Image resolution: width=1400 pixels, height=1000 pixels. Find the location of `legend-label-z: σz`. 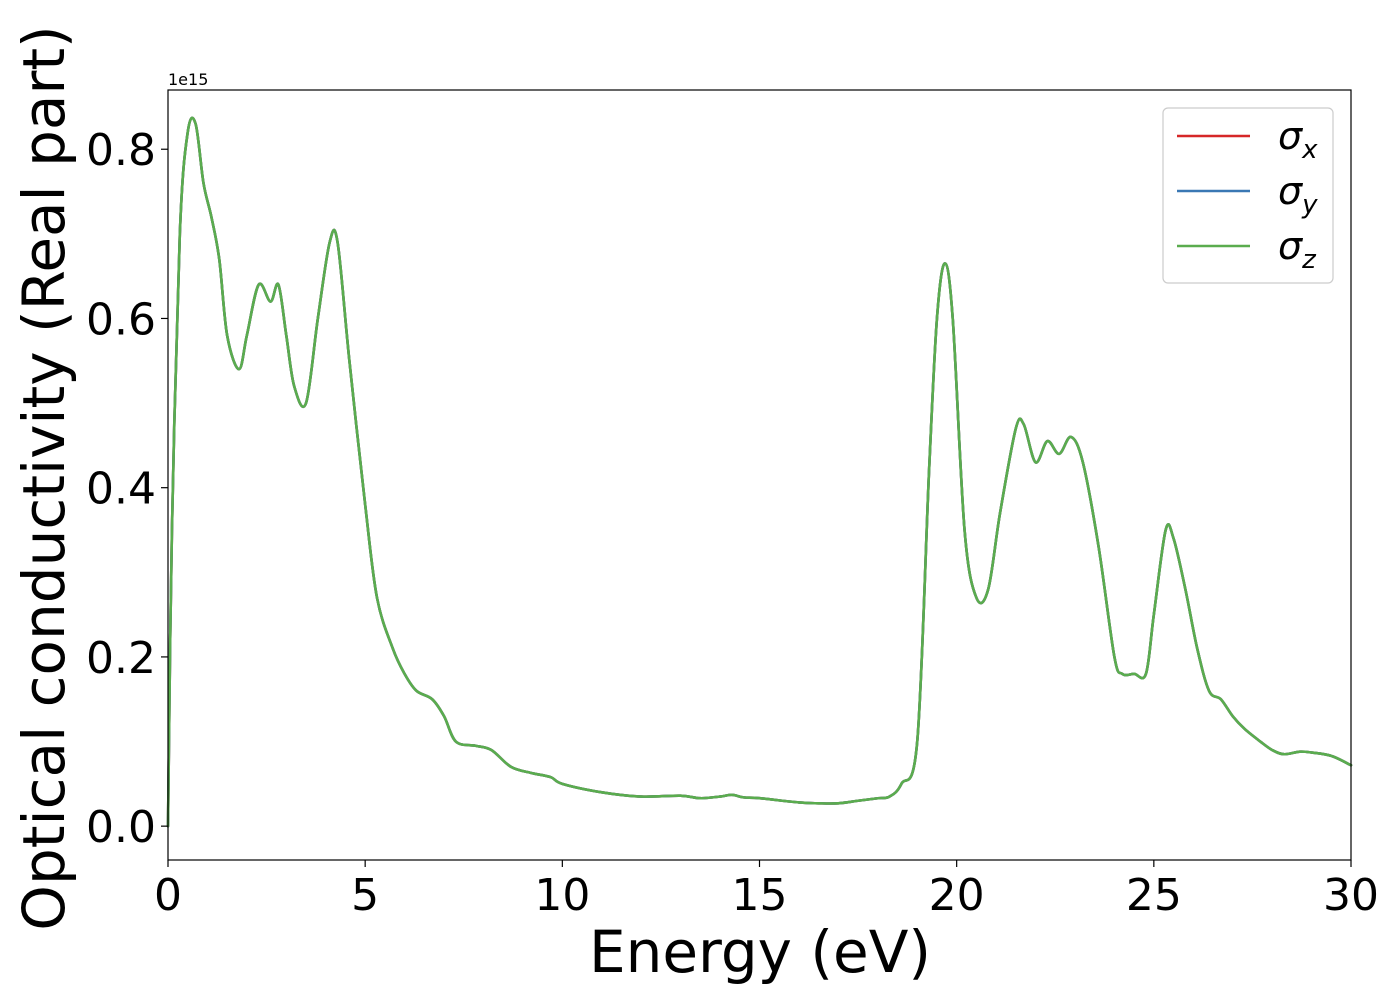

legend-label-z: σz is located at coordinates (1297, 249).